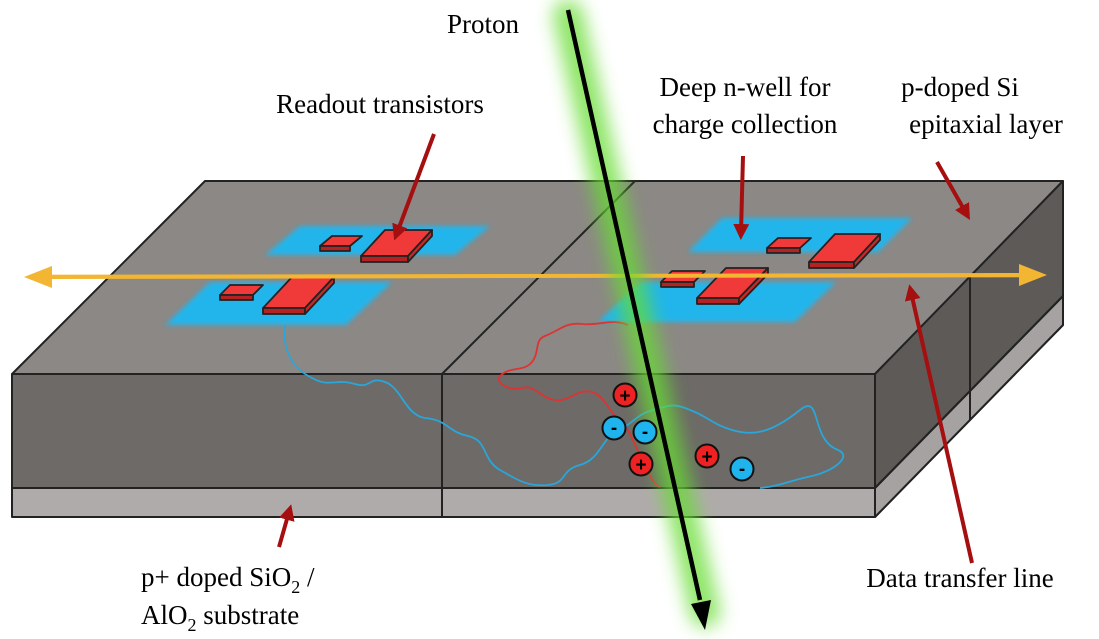  I want to click on pdoped-arrow, so click(952, 190).